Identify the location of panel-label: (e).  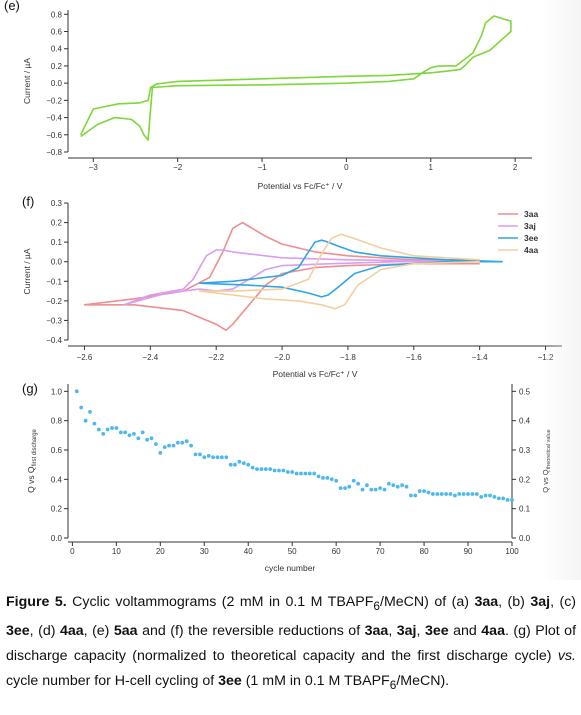
(12, 6).